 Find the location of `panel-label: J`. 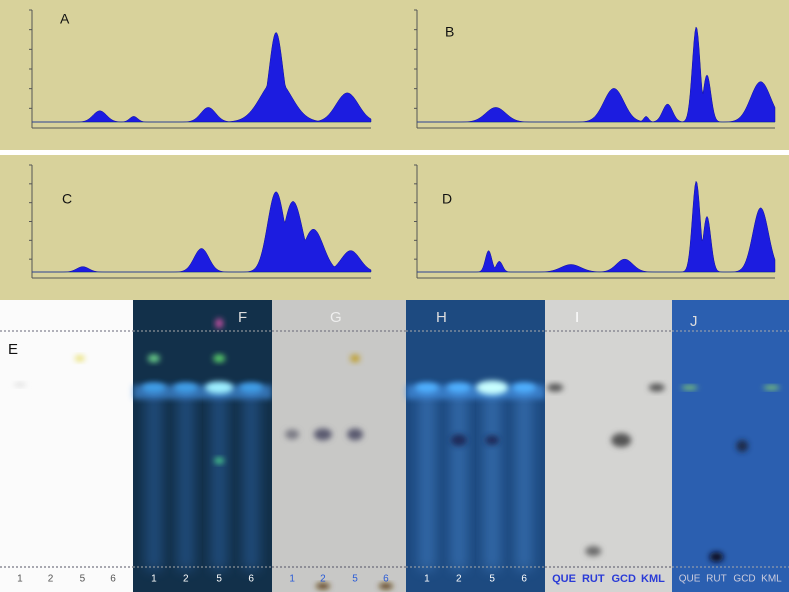

panel-label: J is located at coordinates (694, 321).